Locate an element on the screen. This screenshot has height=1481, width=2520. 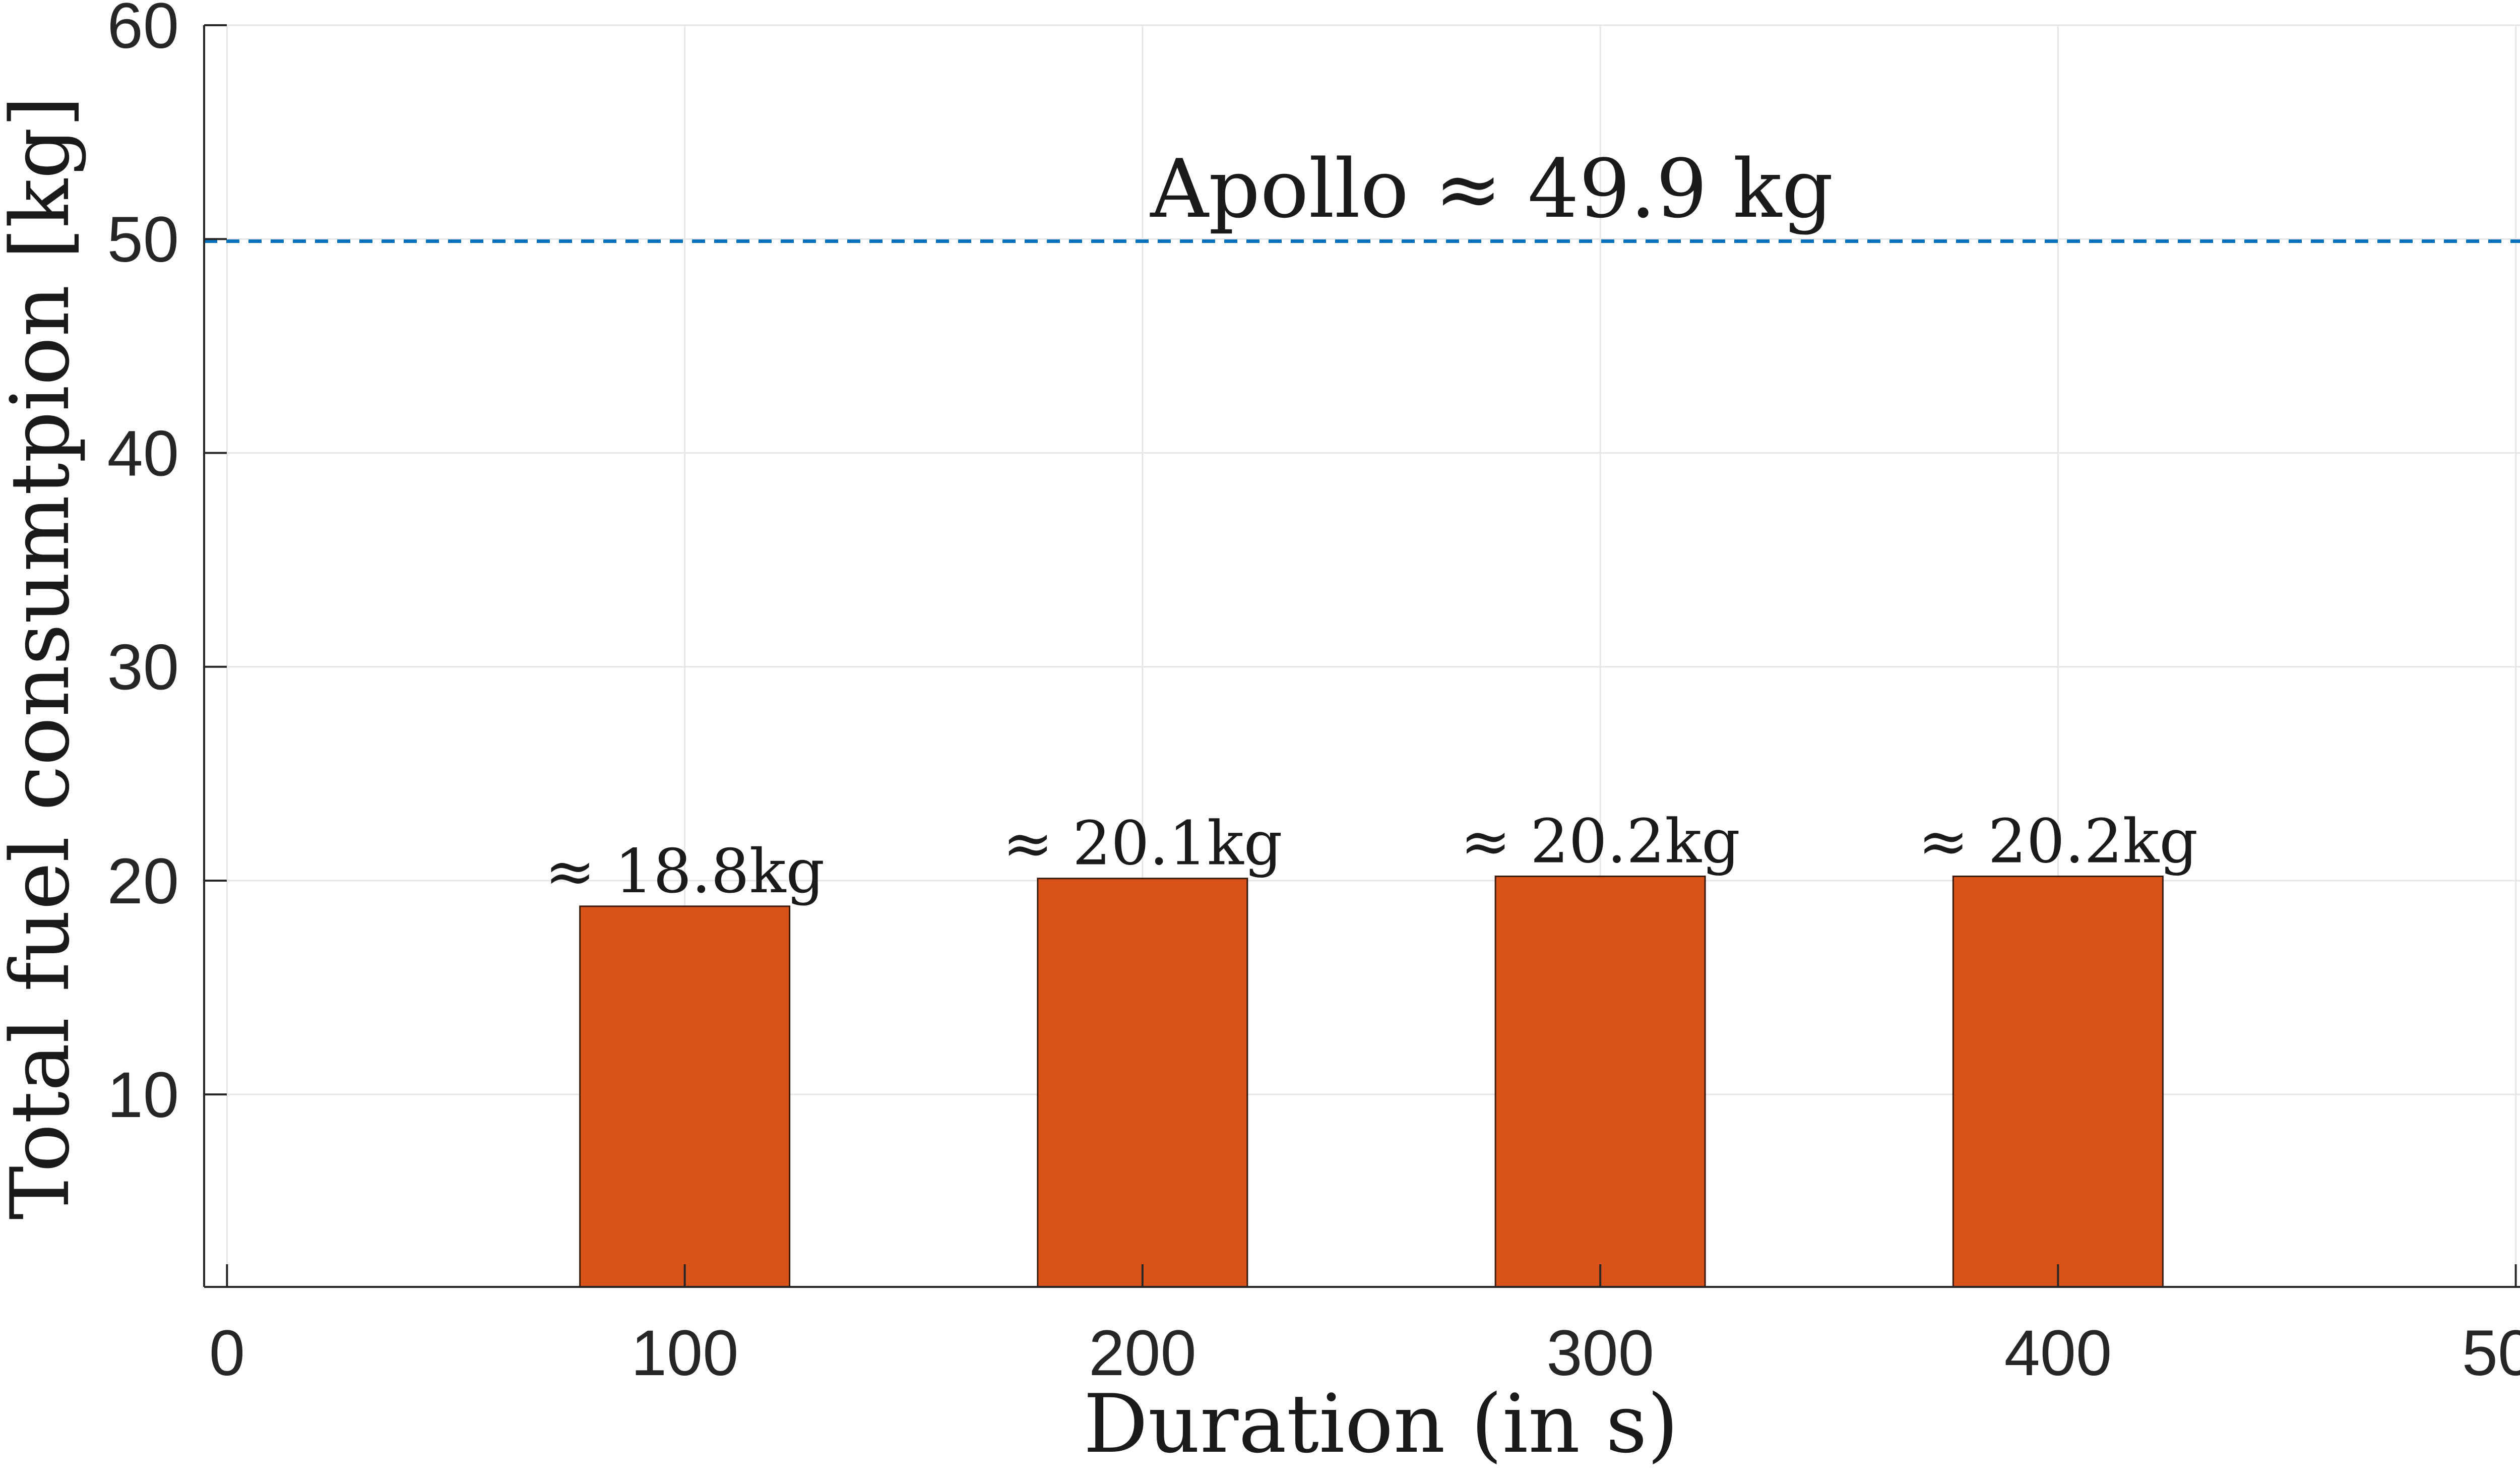
y-tick-label: 40 is located at coordinates (143, 453).